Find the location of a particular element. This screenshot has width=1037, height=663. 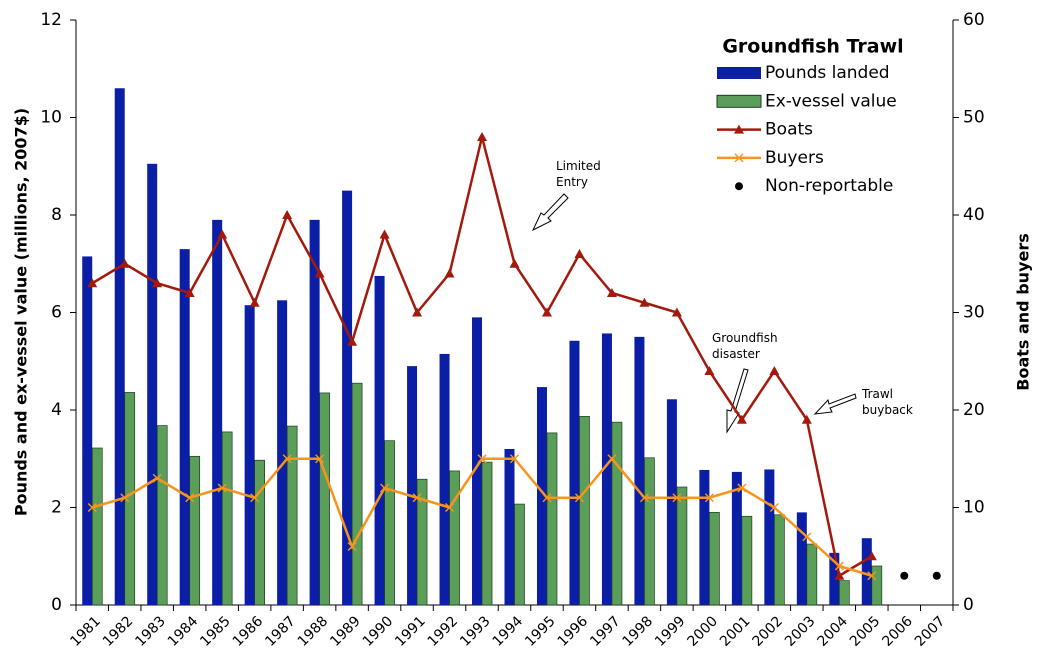

legend-label: Buyers is located at coordinates (794, 158).